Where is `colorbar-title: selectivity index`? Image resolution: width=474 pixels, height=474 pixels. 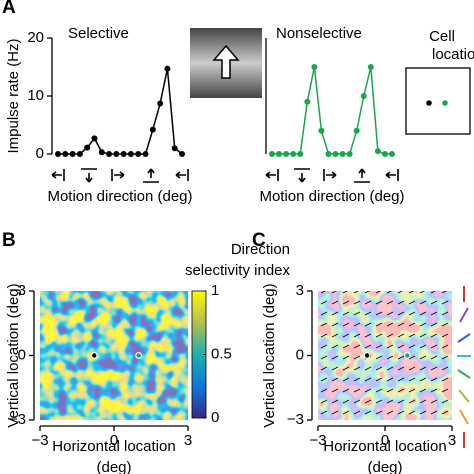 colorbar-title: selectivity index is located at coordinates (238, 270).